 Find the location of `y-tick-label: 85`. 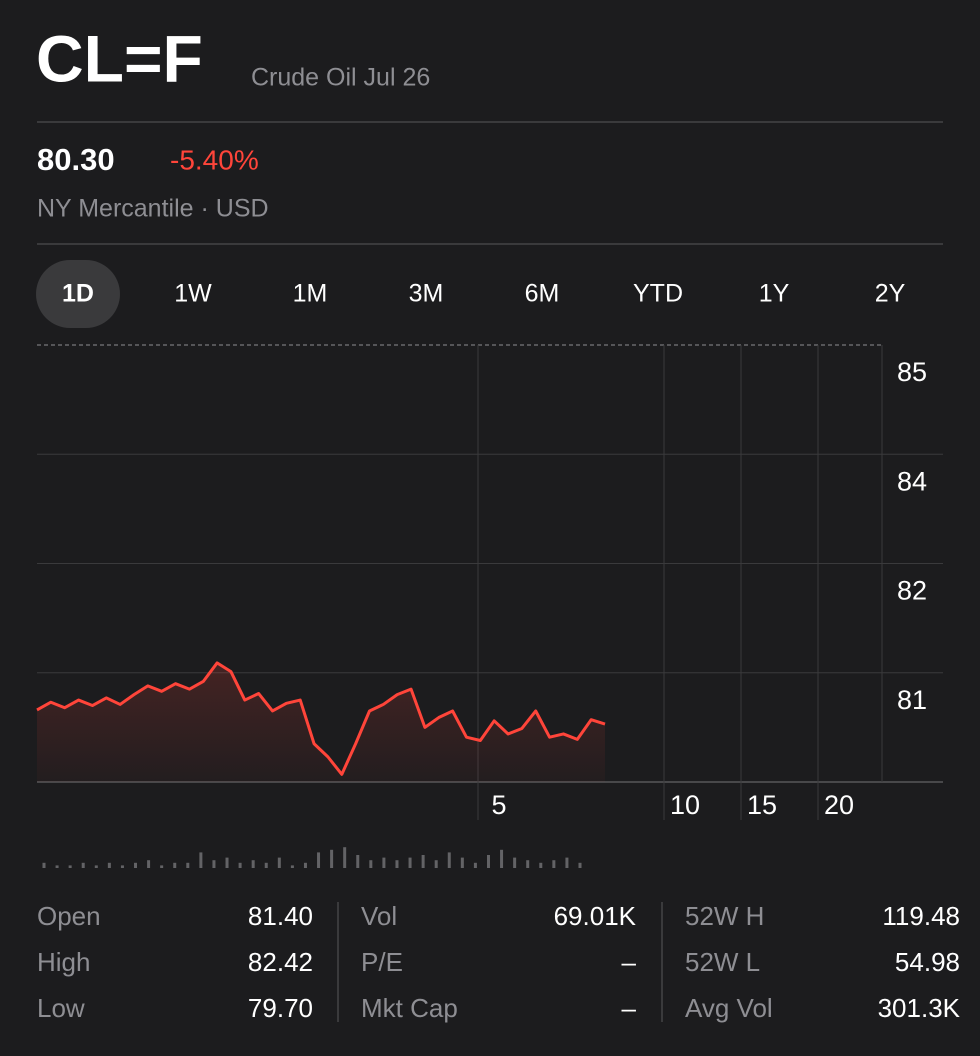

y-tick-label: 85 is located at coordinates (912, 372).